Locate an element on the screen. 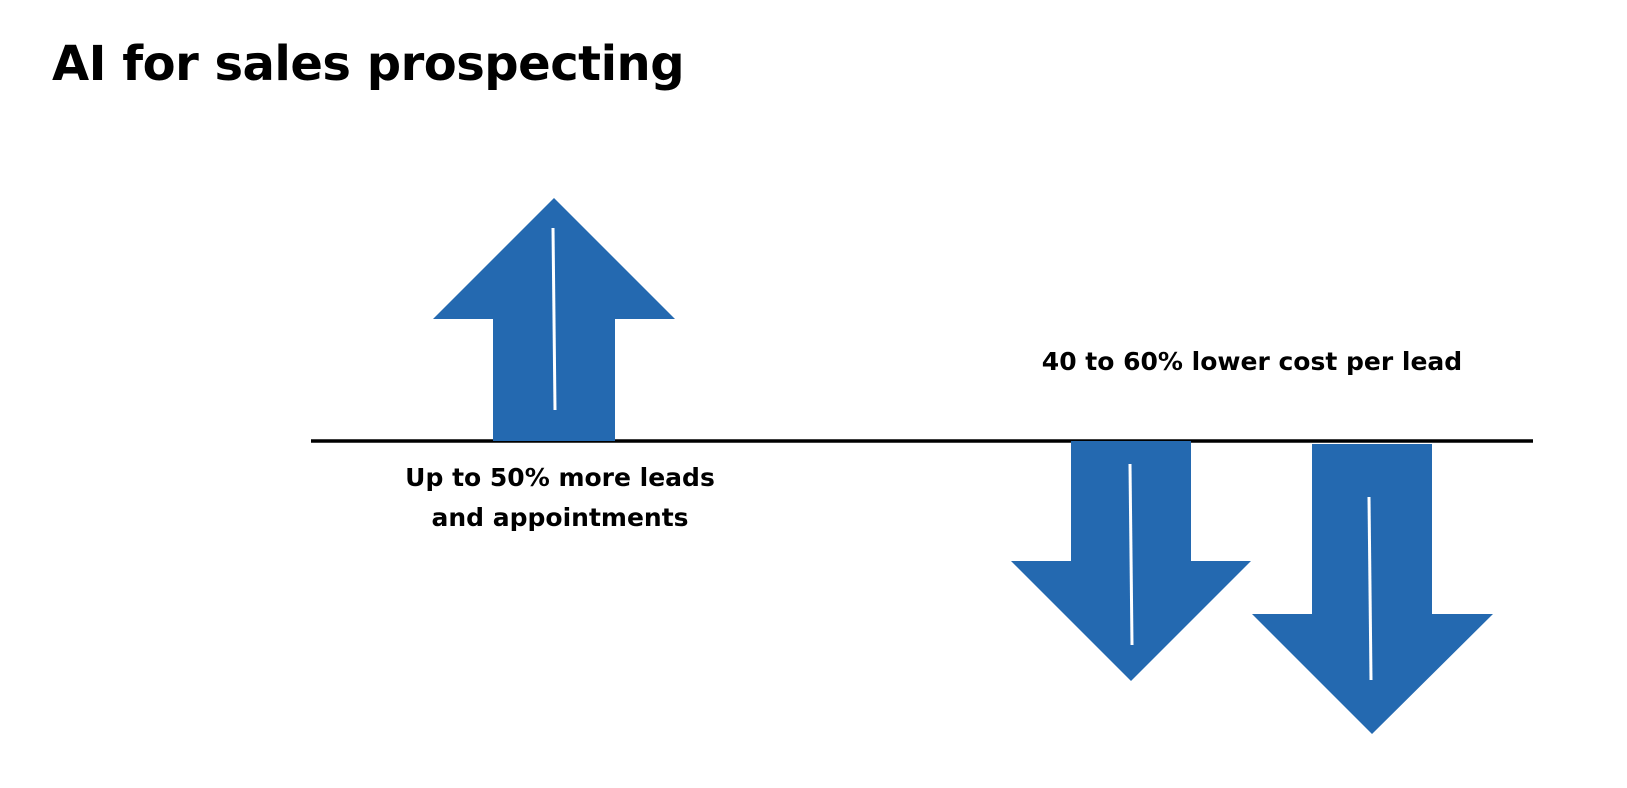 The height and width of the screenshot is (788, 1627). slide-title: AI for sales prospecting is located at coordinates (368, 64).